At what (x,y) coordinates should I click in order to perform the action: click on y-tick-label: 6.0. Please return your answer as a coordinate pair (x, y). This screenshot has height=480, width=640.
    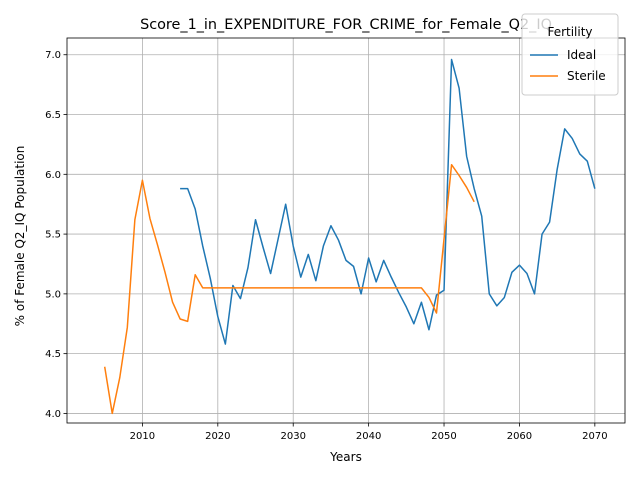
    Looking at the image, I should click on (53, 175).